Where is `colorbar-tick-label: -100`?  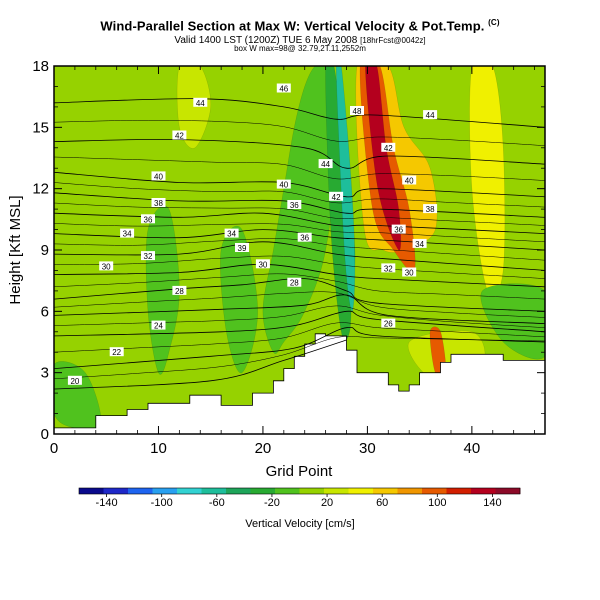
colorbar-tick-label: -100 is located at coordinates (162, 503).